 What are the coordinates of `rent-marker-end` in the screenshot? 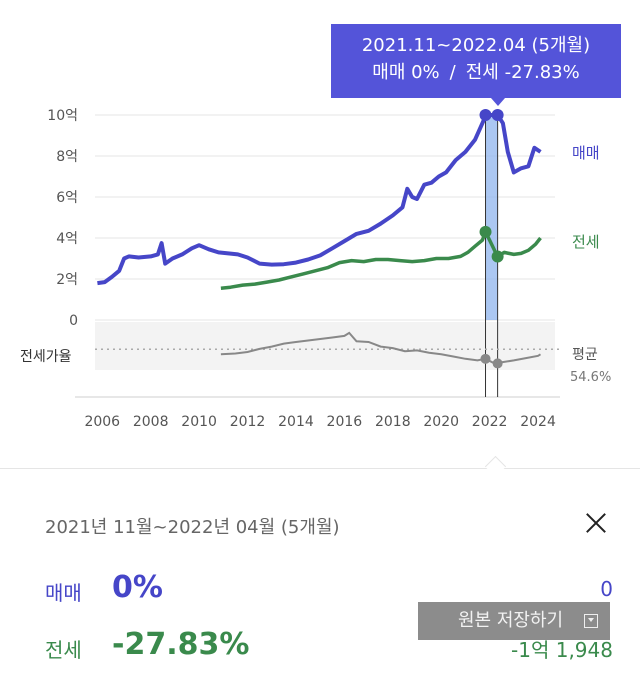 It's located at (497, 256).